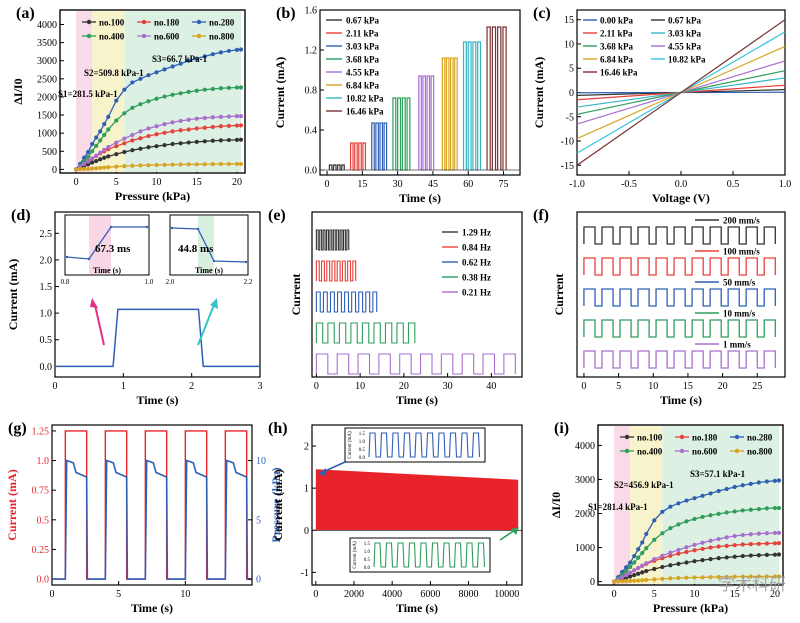 The height and width of the screenshot is (623, 800). What do you see at coordinates (47, 43) in the screenshot?
I see `y-tick-label: 3500` at bounding box center [47, 43].